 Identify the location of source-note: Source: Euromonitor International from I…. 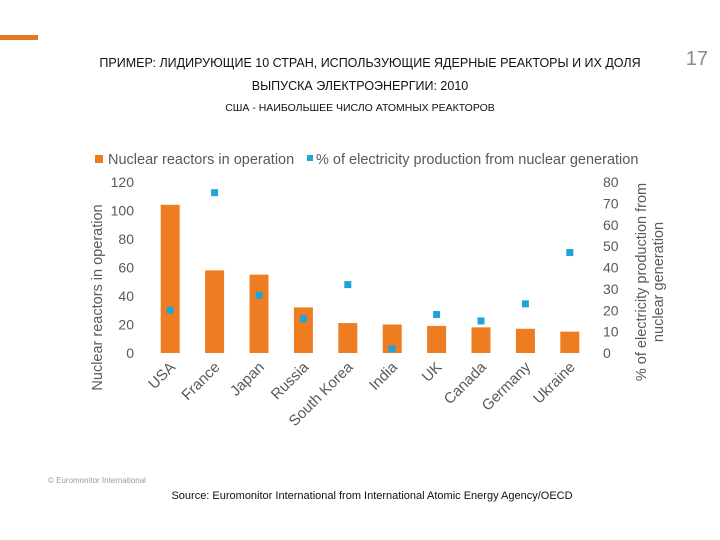
(360, 496).